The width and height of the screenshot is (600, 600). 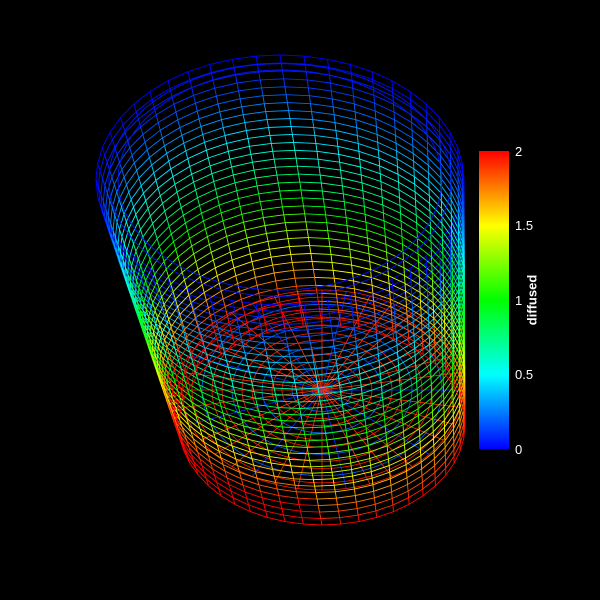 What do you see at coordinates (519, 151) in the screenshot?
I see `colorbar-tick-2: 2` at bounding box center [519, 151].